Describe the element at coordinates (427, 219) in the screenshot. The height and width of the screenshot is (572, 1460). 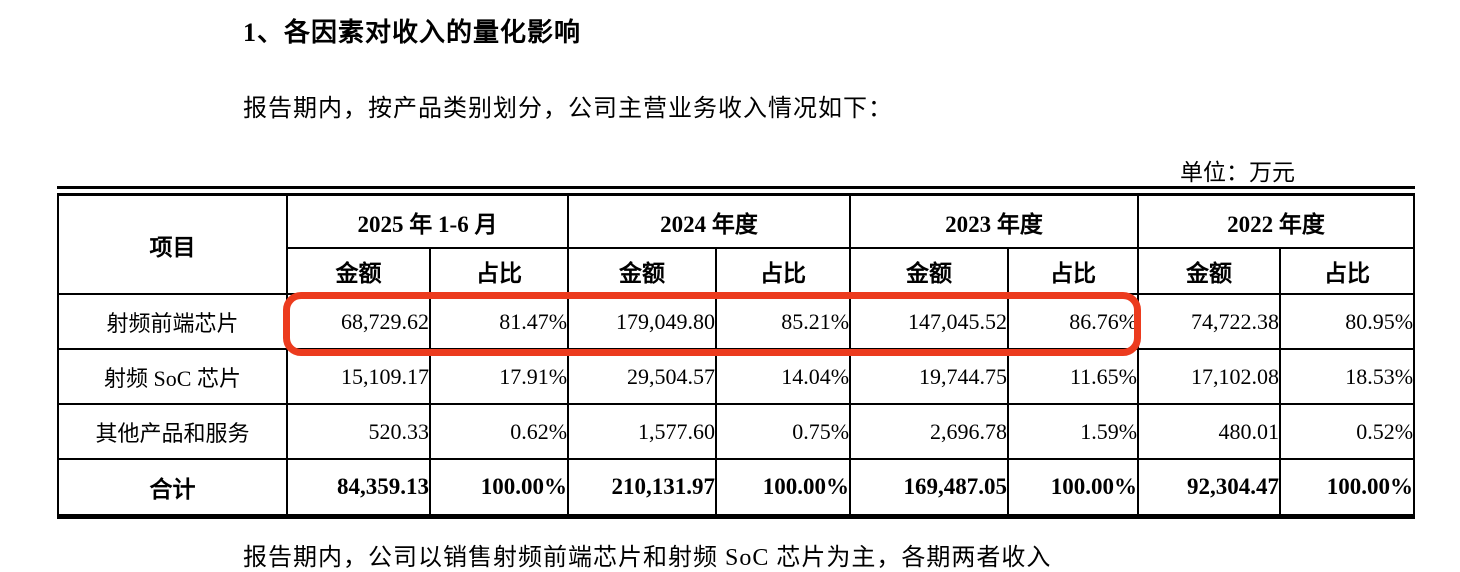
I see `header-period-2025h1: 2025 年 1-6 月` at that location.